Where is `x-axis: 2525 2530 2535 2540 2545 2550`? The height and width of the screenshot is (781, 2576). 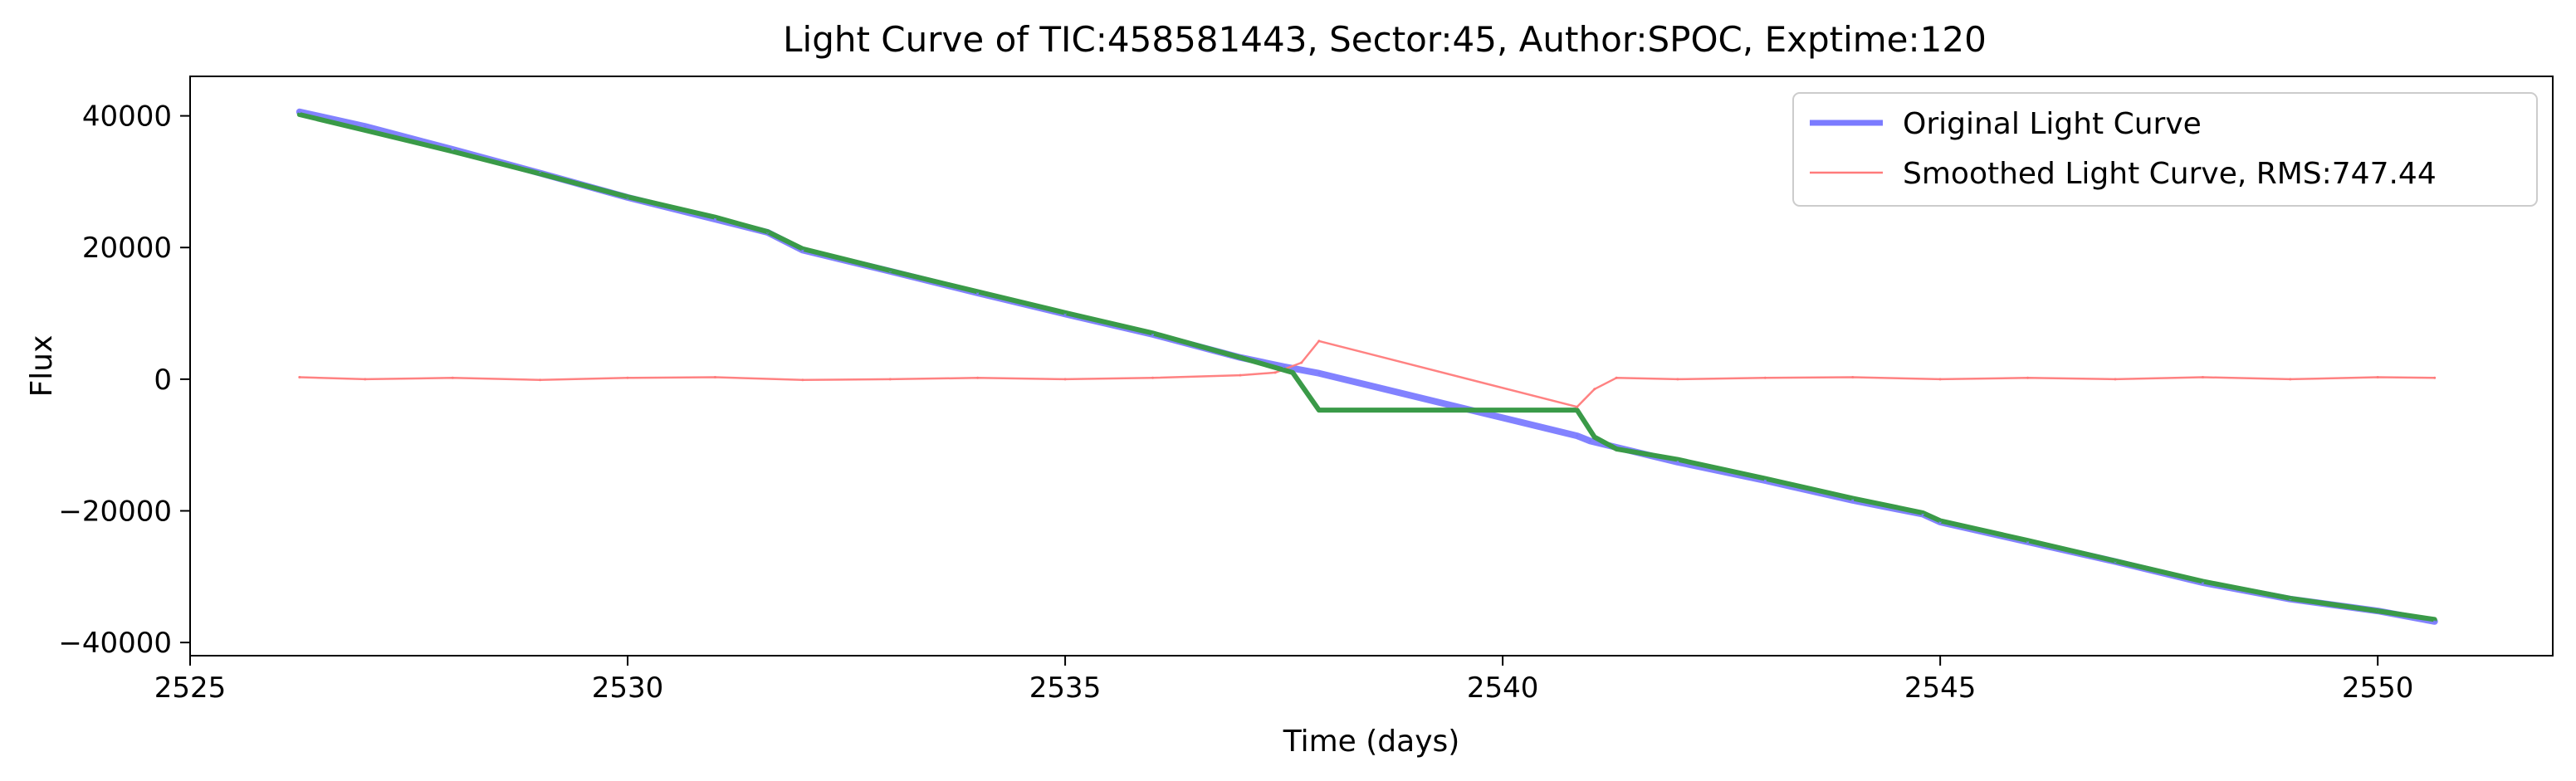 x-axis: 2525 2530 2535 2540 2545 2550 is located at coordinates (1284, 680).